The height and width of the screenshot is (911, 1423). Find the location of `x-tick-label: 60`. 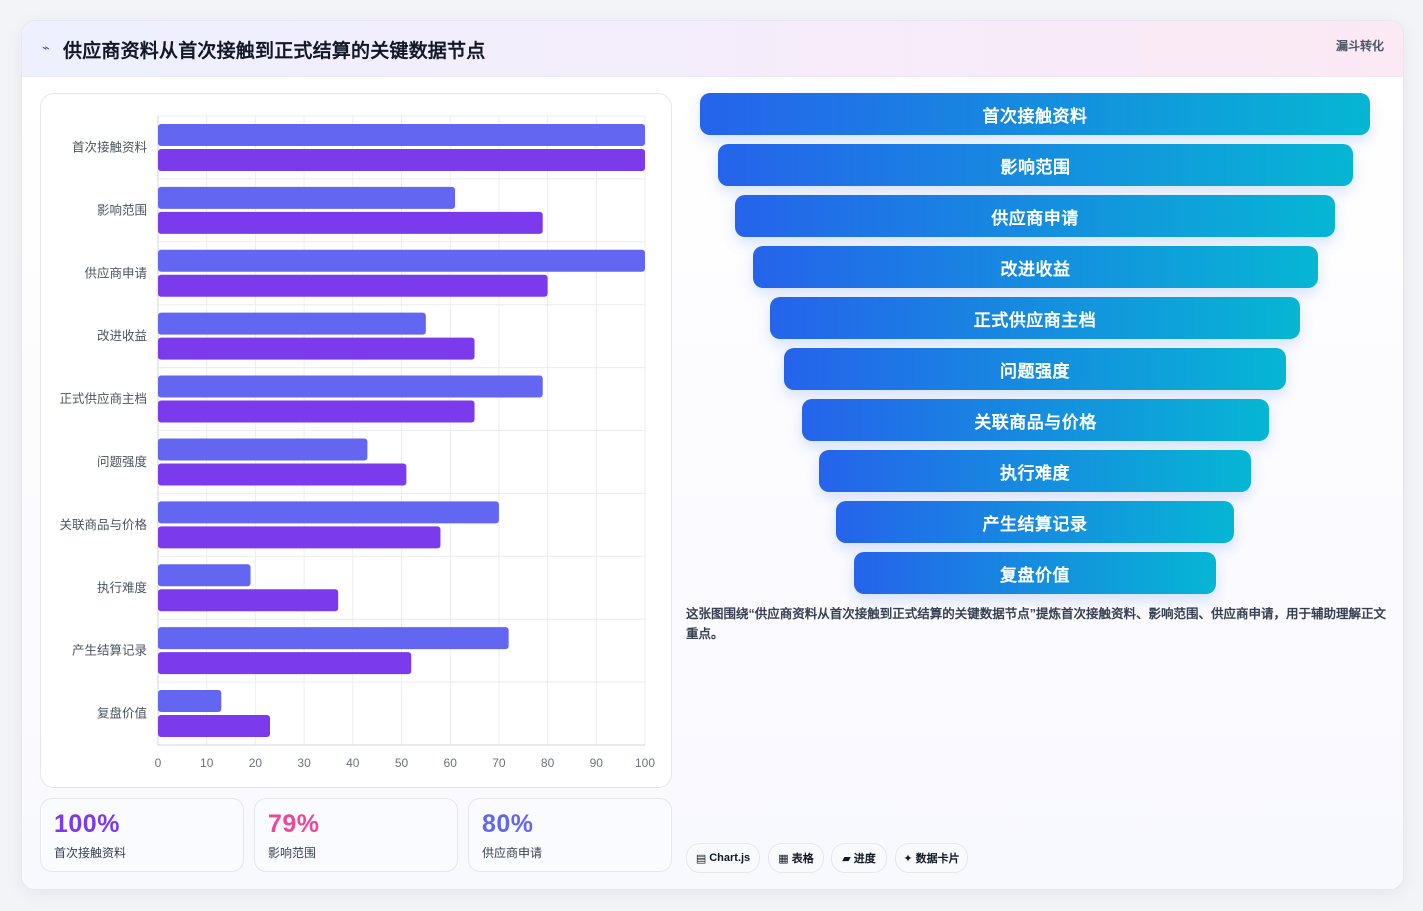

x-tick-label: 60 is located at coordinates (451, 763).